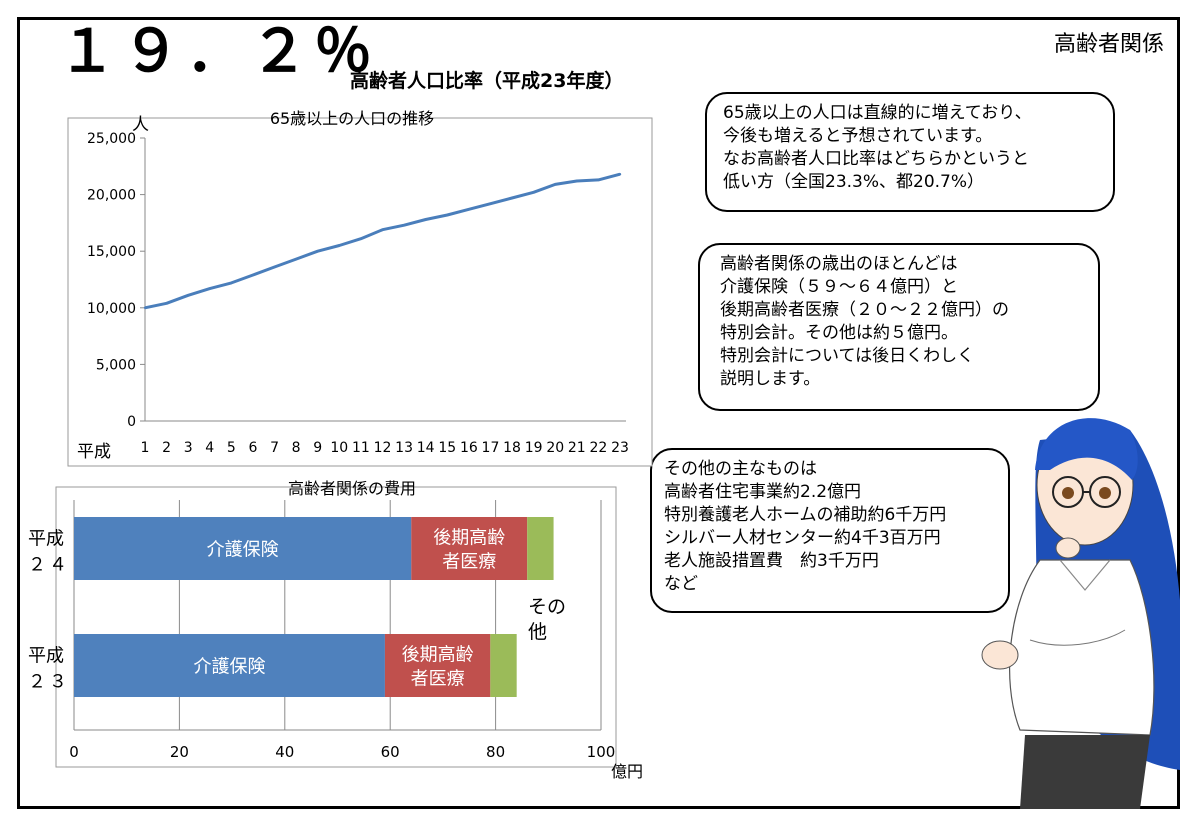 This screenshot has height=829, width=1200. I want to click on bar-chart-xlabel: 億円, so click(627, 771).